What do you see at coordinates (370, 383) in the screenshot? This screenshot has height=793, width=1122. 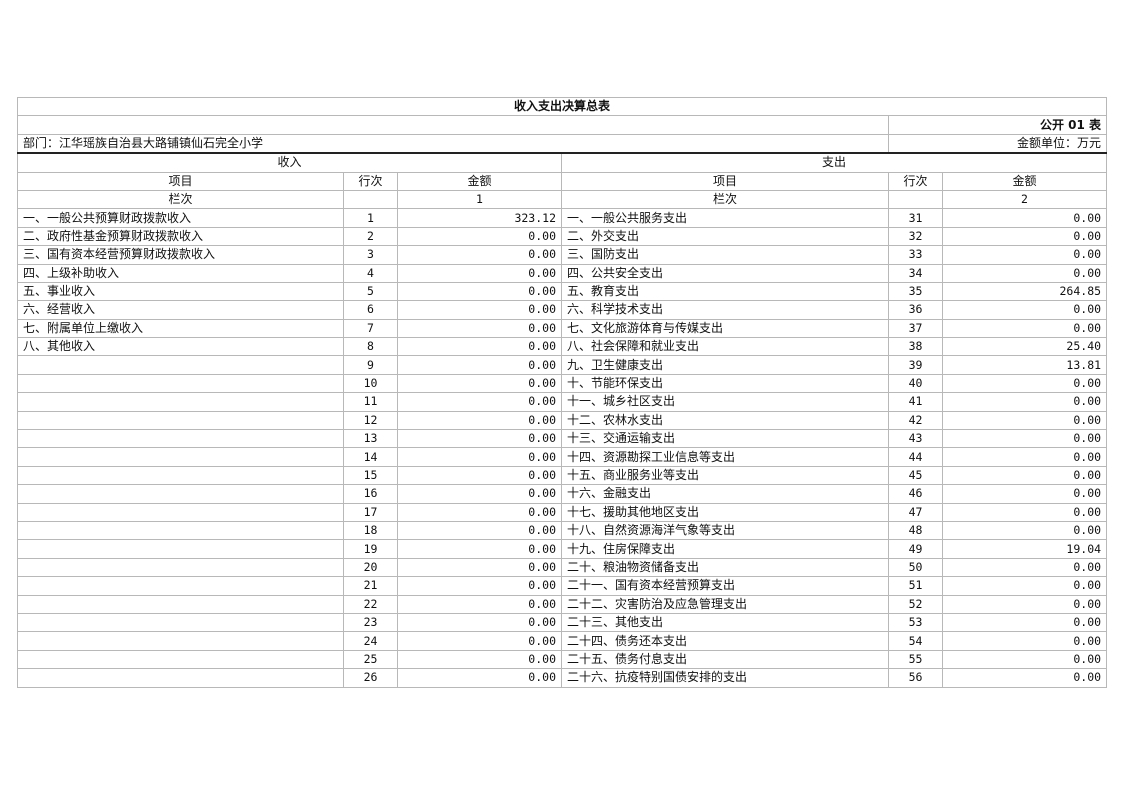 I see `income-row-no: 10` at bounding box center [370, 383].